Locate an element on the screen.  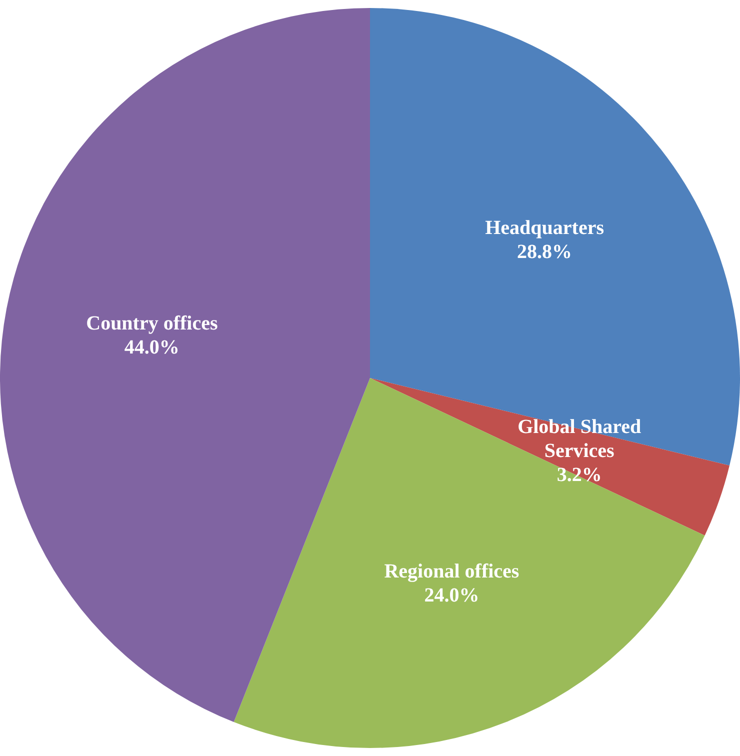
slice-label: Regional offices is located at coordinates (452, 571).